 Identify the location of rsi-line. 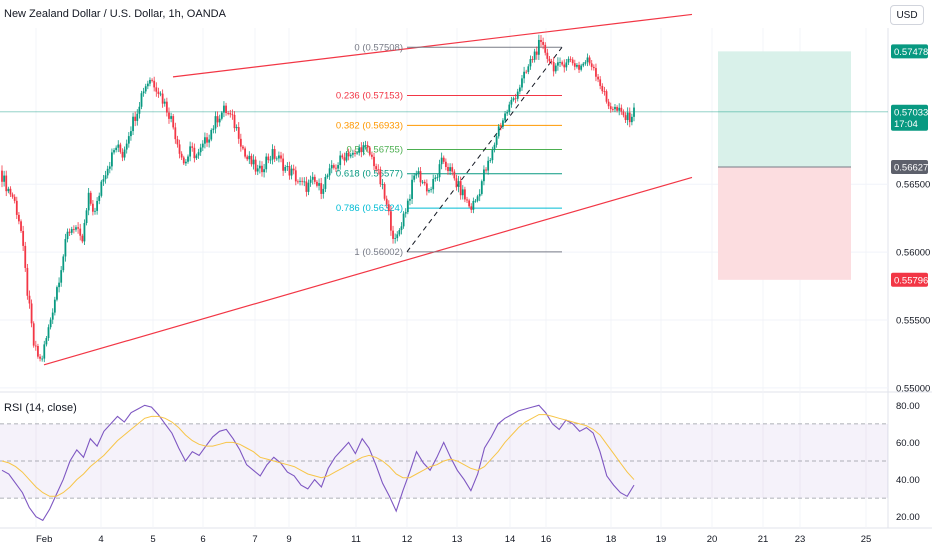
(318, 463).